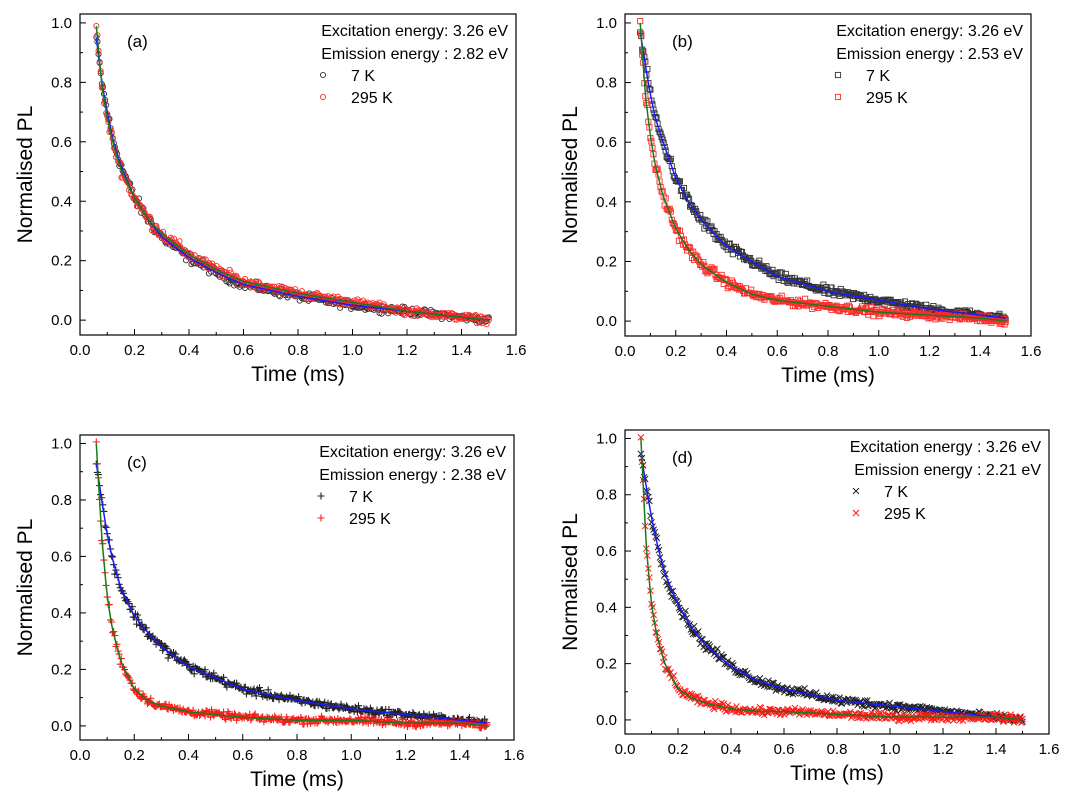 The height and width of the screenshot is (800, 1067). I want to click on annotation-1: Emission energy : 2.38 eV, so click(412, 475).